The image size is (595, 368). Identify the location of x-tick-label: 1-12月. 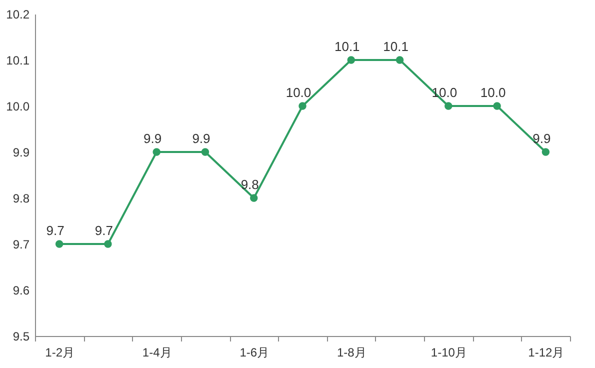
(546, 353).